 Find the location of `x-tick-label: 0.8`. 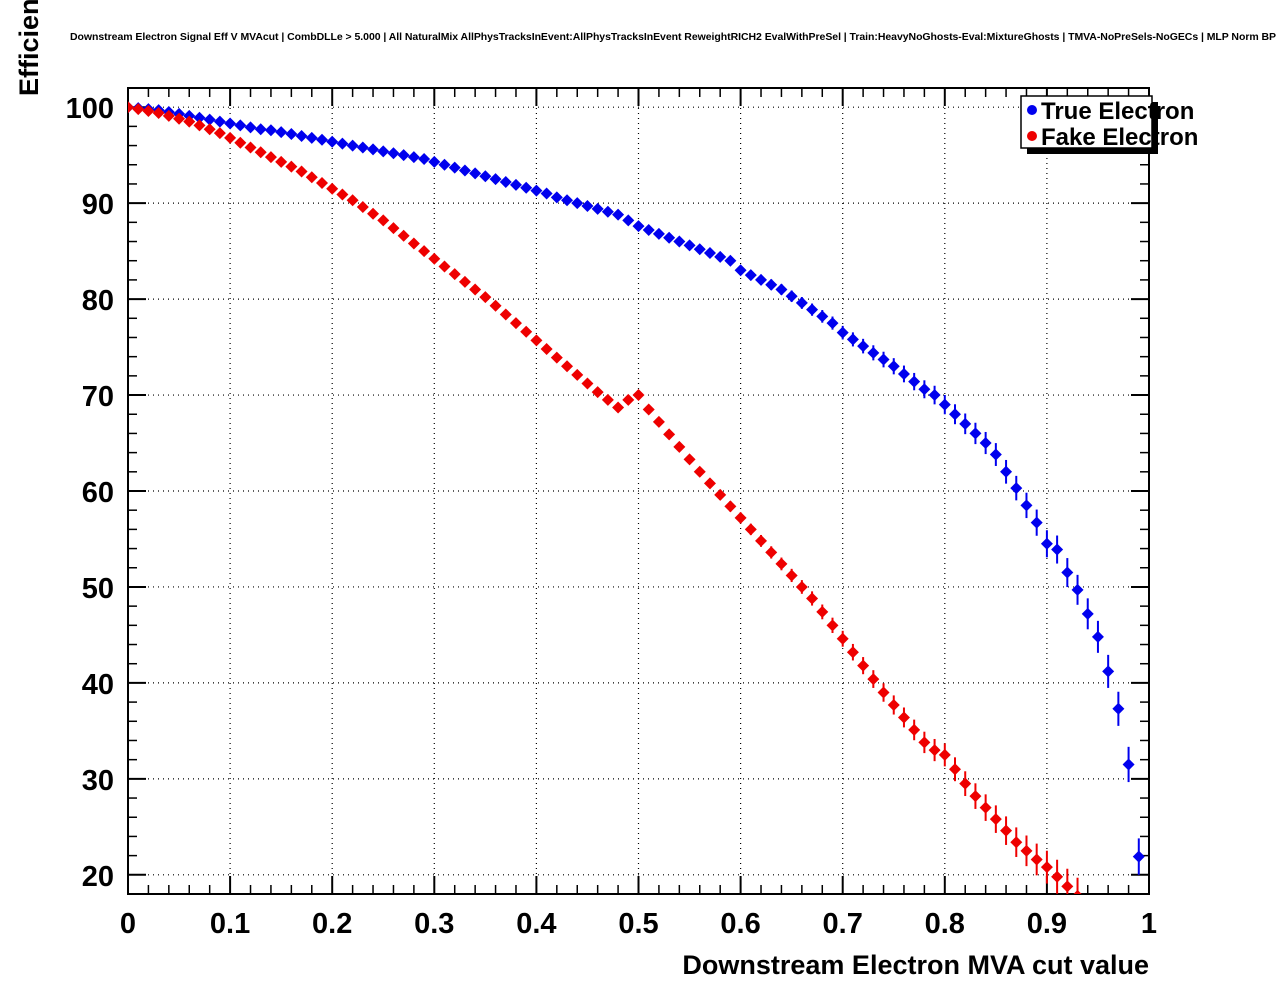

x-tick-label: 0.8 is located at coordinates (945, 924).